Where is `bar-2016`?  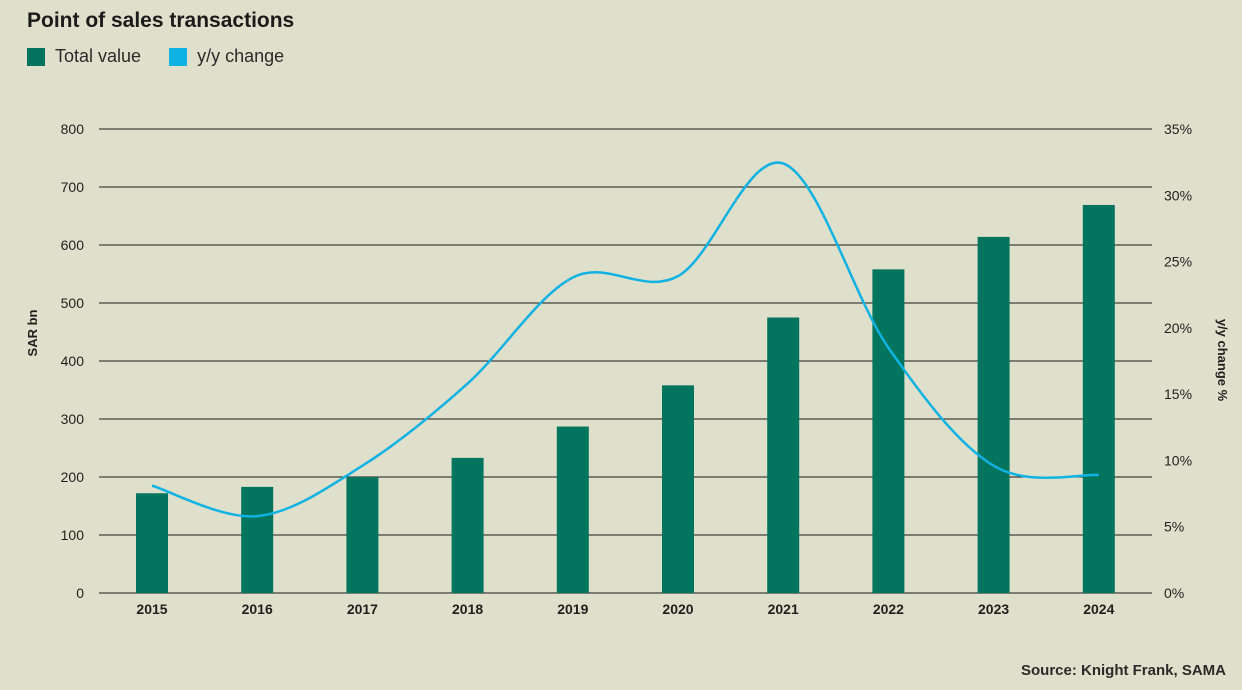 bar-2016 is located at coordinates (257, 539).